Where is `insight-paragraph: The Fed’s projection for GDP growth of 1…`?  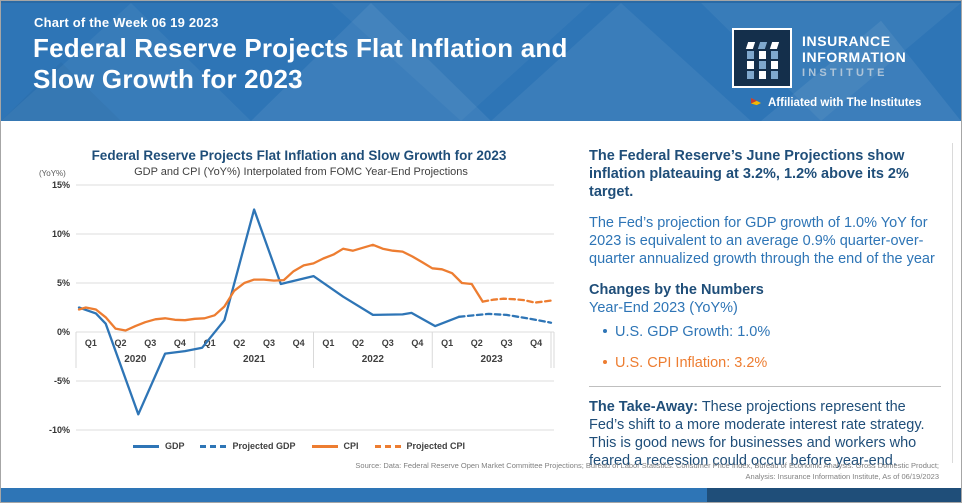
insight-paragraph: The Fed’s projection for GDP growth of 1… is located at coordinates (762, 241).